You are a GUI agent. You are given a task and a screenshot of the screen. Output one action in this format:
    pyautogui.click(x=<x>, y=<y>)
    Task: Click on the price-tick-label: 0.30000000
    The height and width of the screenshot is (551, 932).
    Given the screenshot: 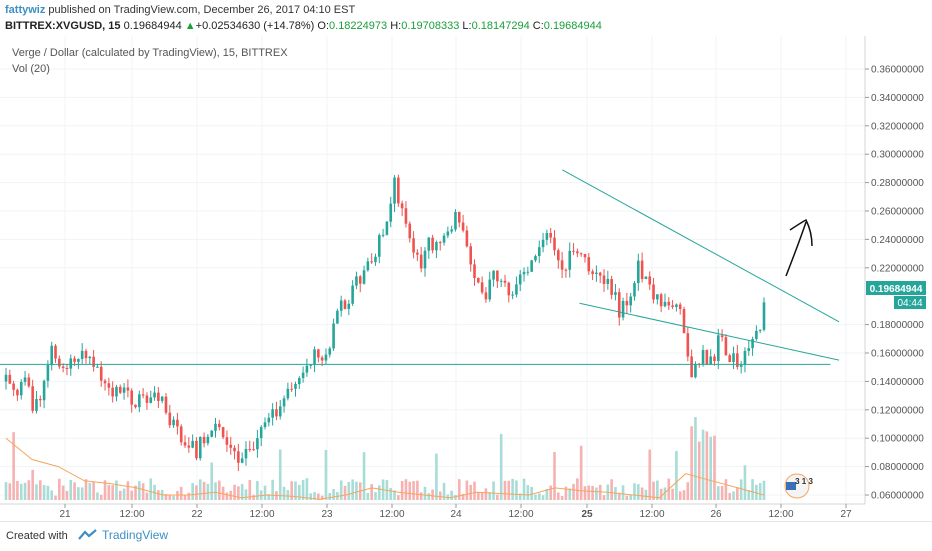 What is the action you would take?
    pyautogui.click(x=897, y=155)
    